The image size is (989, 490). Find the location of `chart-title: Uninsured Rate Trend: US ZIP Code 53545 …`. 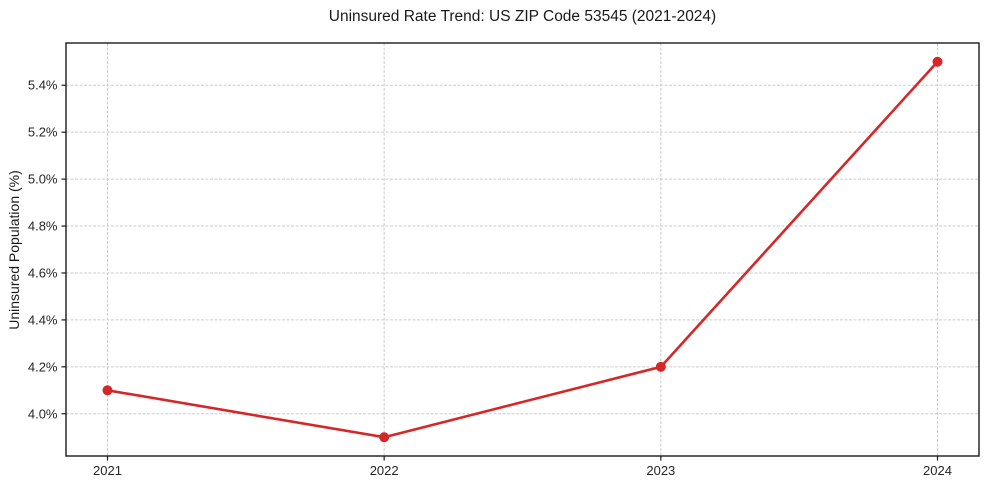

chart-title: Uninsured Rate Trend: US ZIP Code 53545 … is located at coordinates (522, 16).